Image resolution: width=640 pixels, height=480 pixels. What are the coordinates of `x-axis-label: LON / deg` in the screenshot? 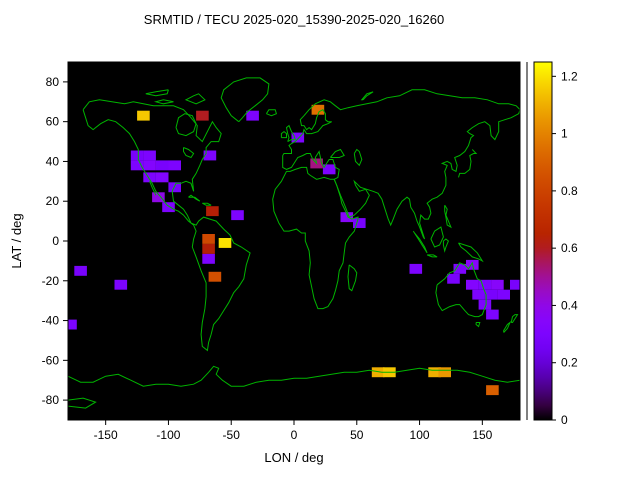 It's located at (294, 457).